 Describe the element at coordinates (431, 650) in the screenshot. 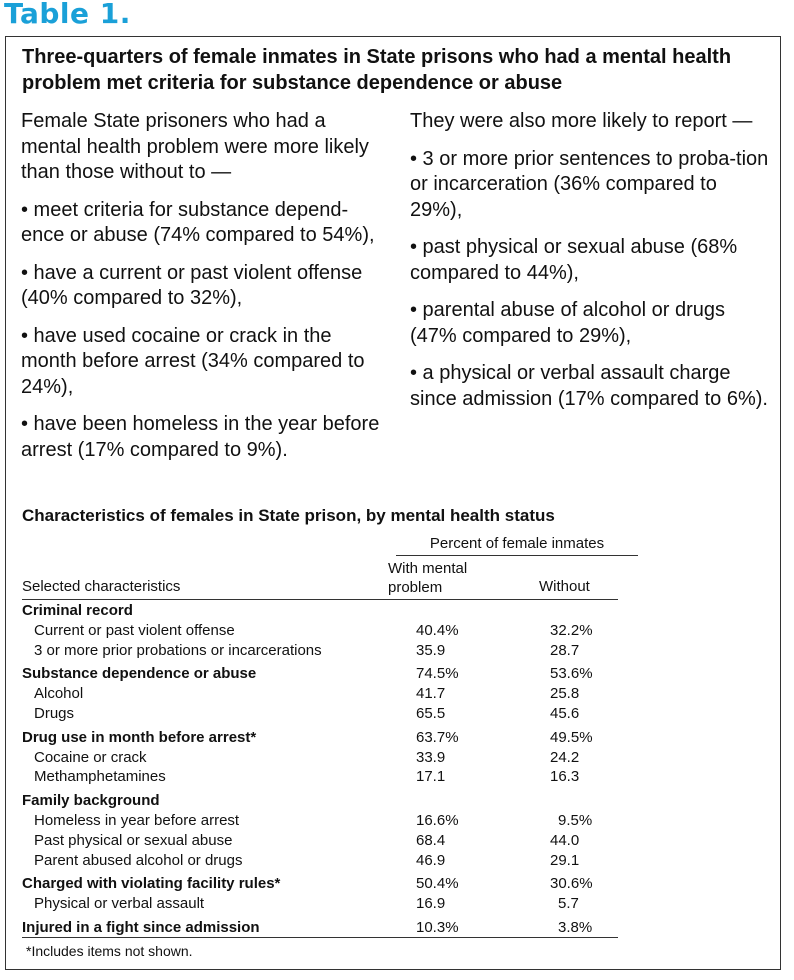

I see `cell-with: 35.9` at that location.